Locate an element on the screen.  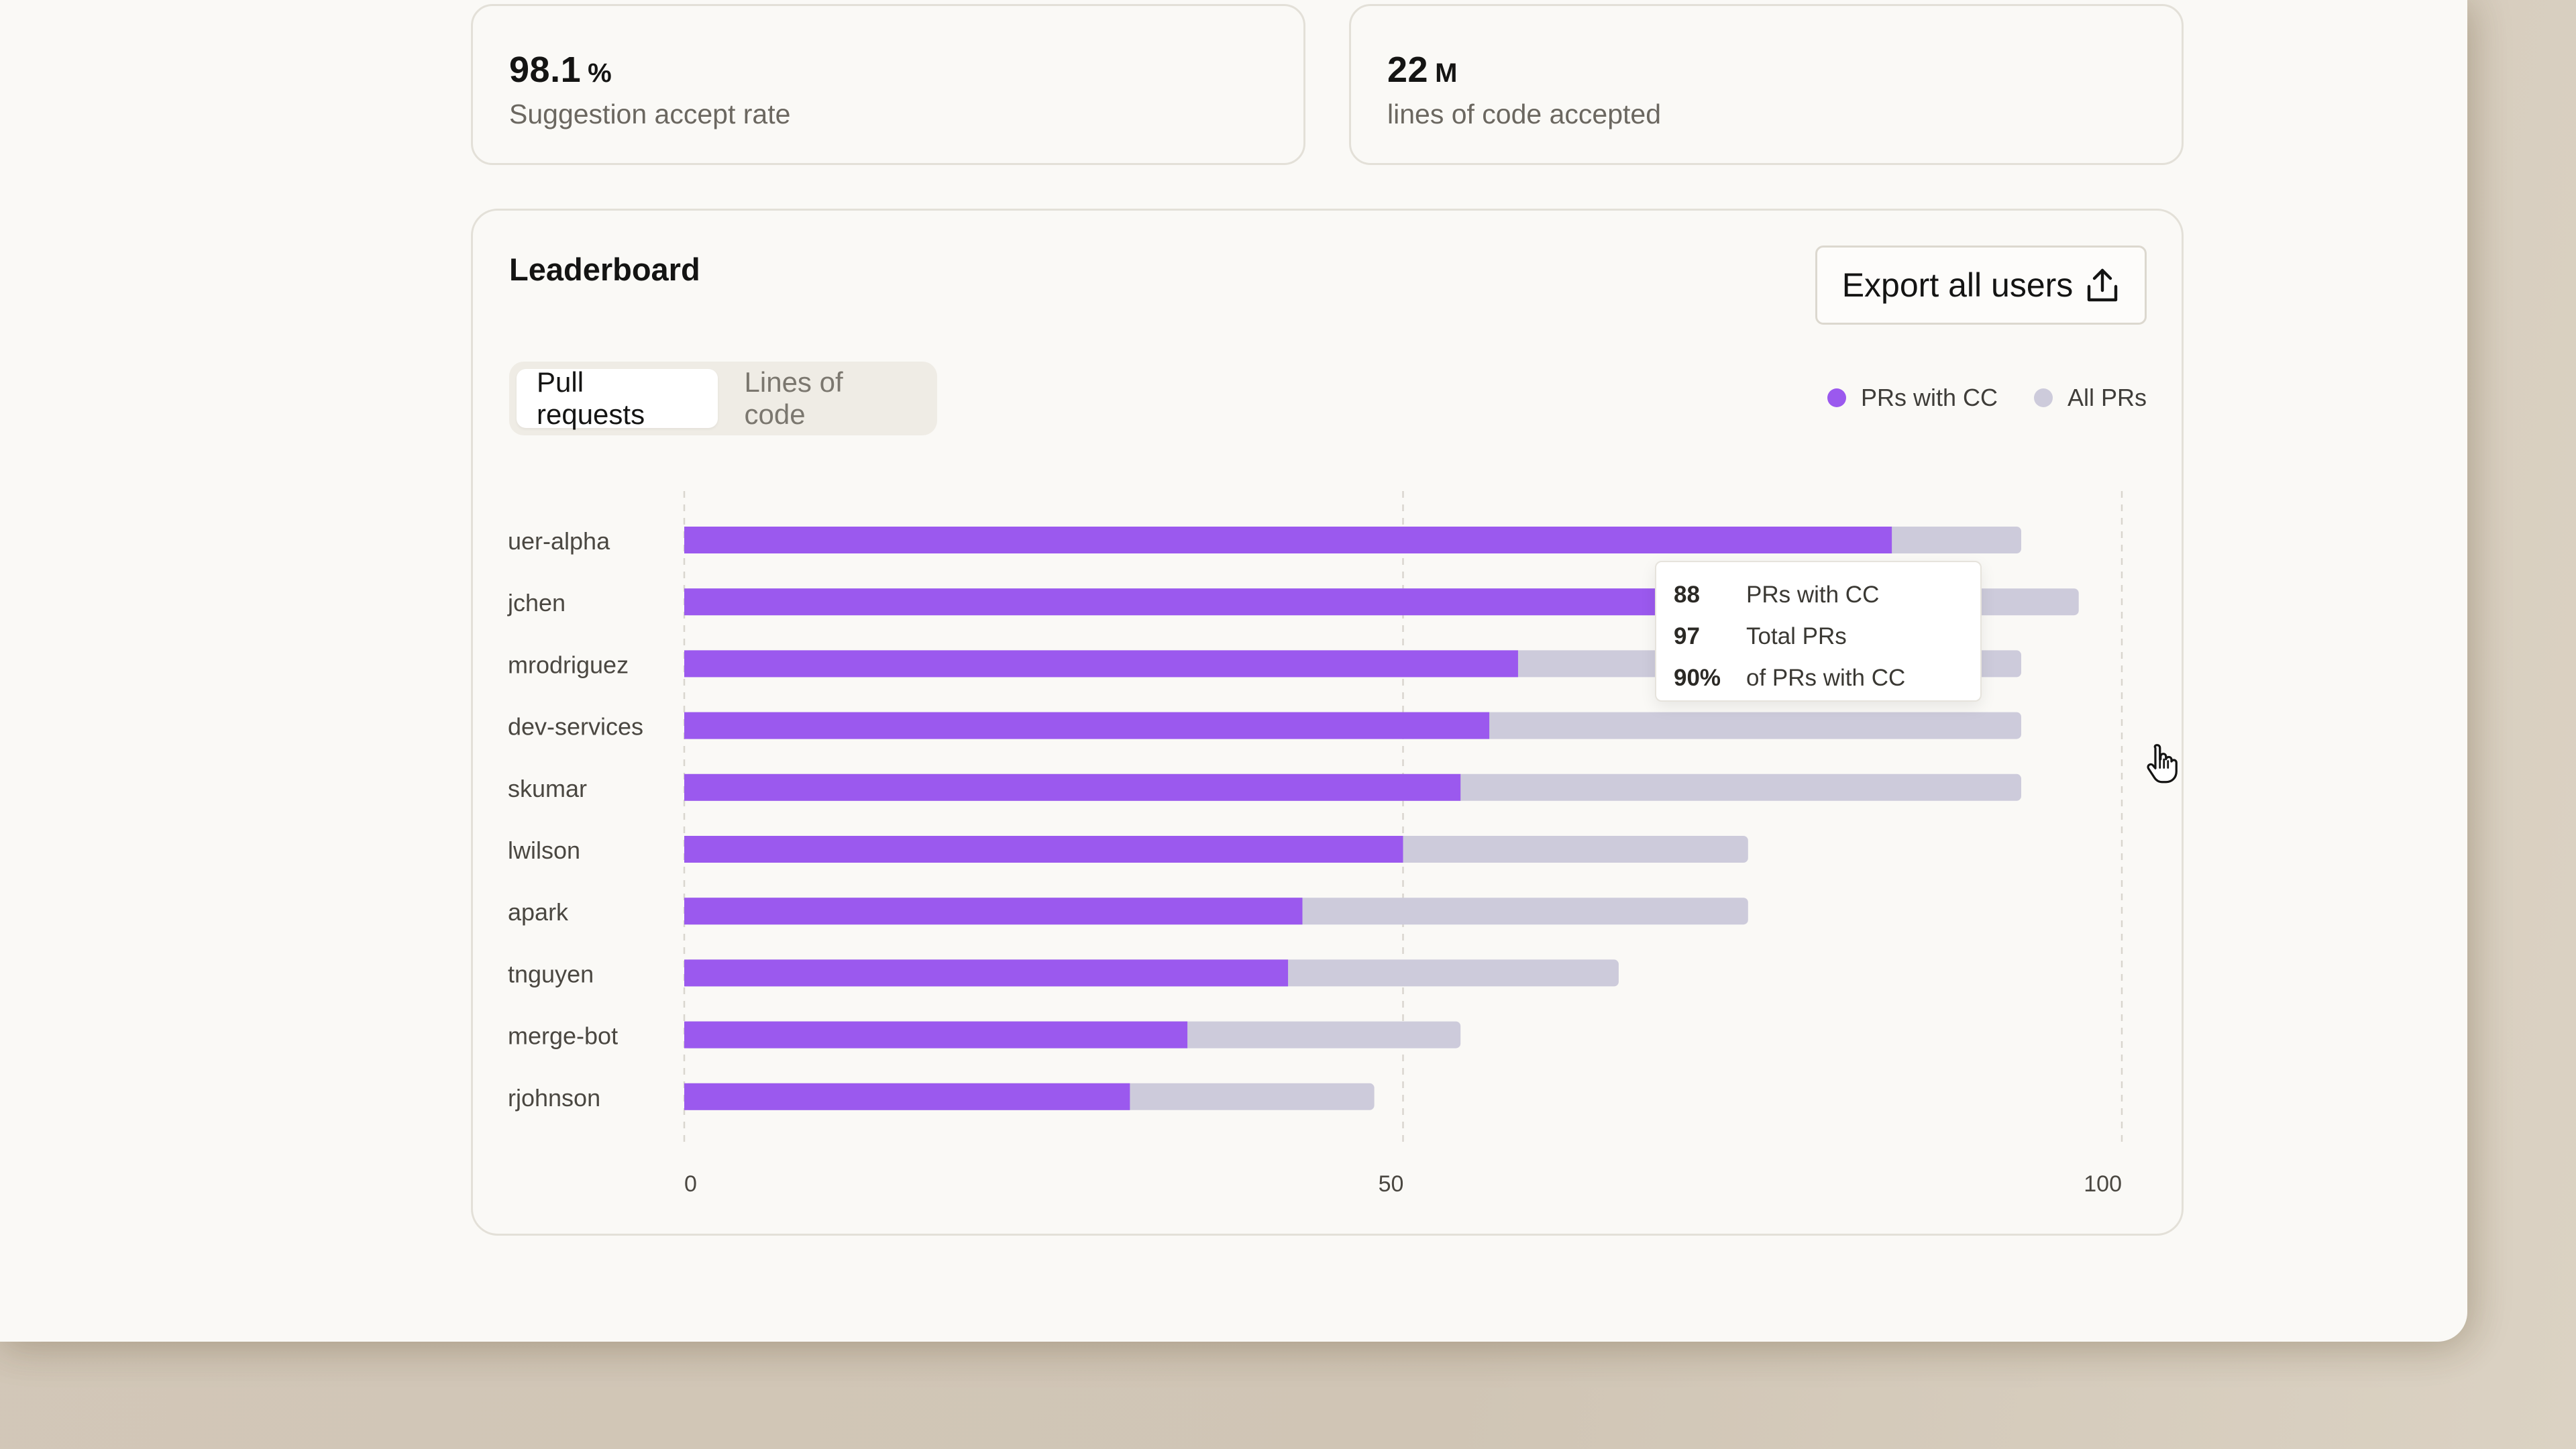
legend-label: PRs with CC is located at coordinates (1929, 397).